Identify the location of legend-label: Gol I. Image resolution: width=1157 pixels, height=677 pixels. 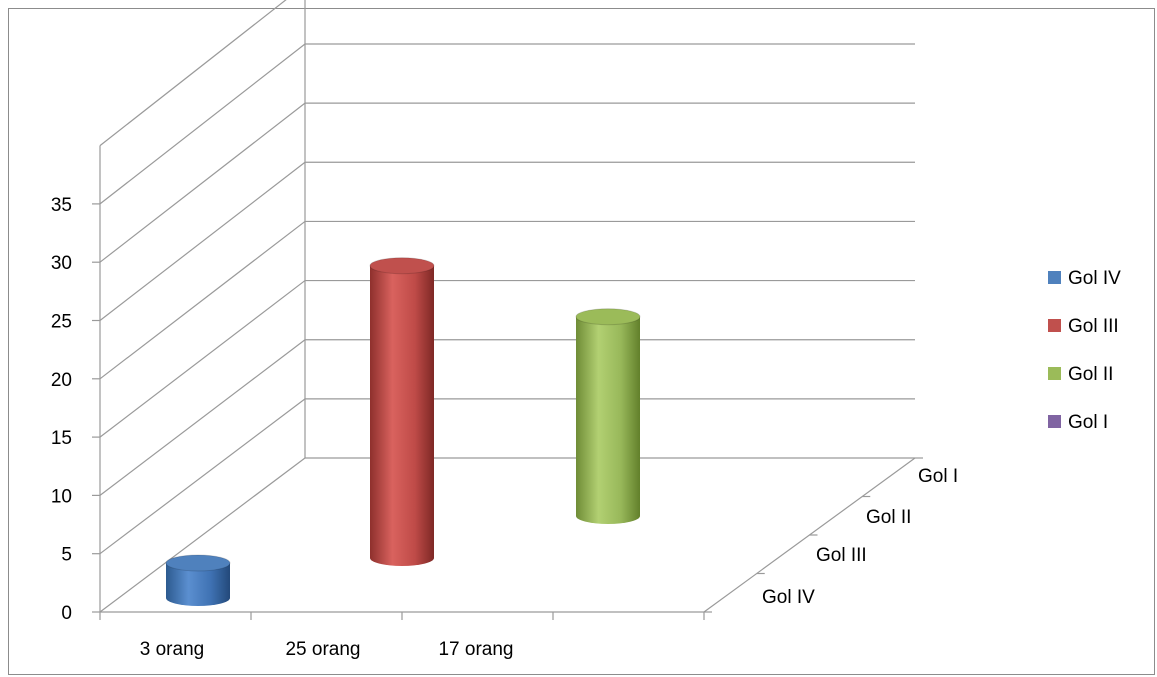
(1088, 422).